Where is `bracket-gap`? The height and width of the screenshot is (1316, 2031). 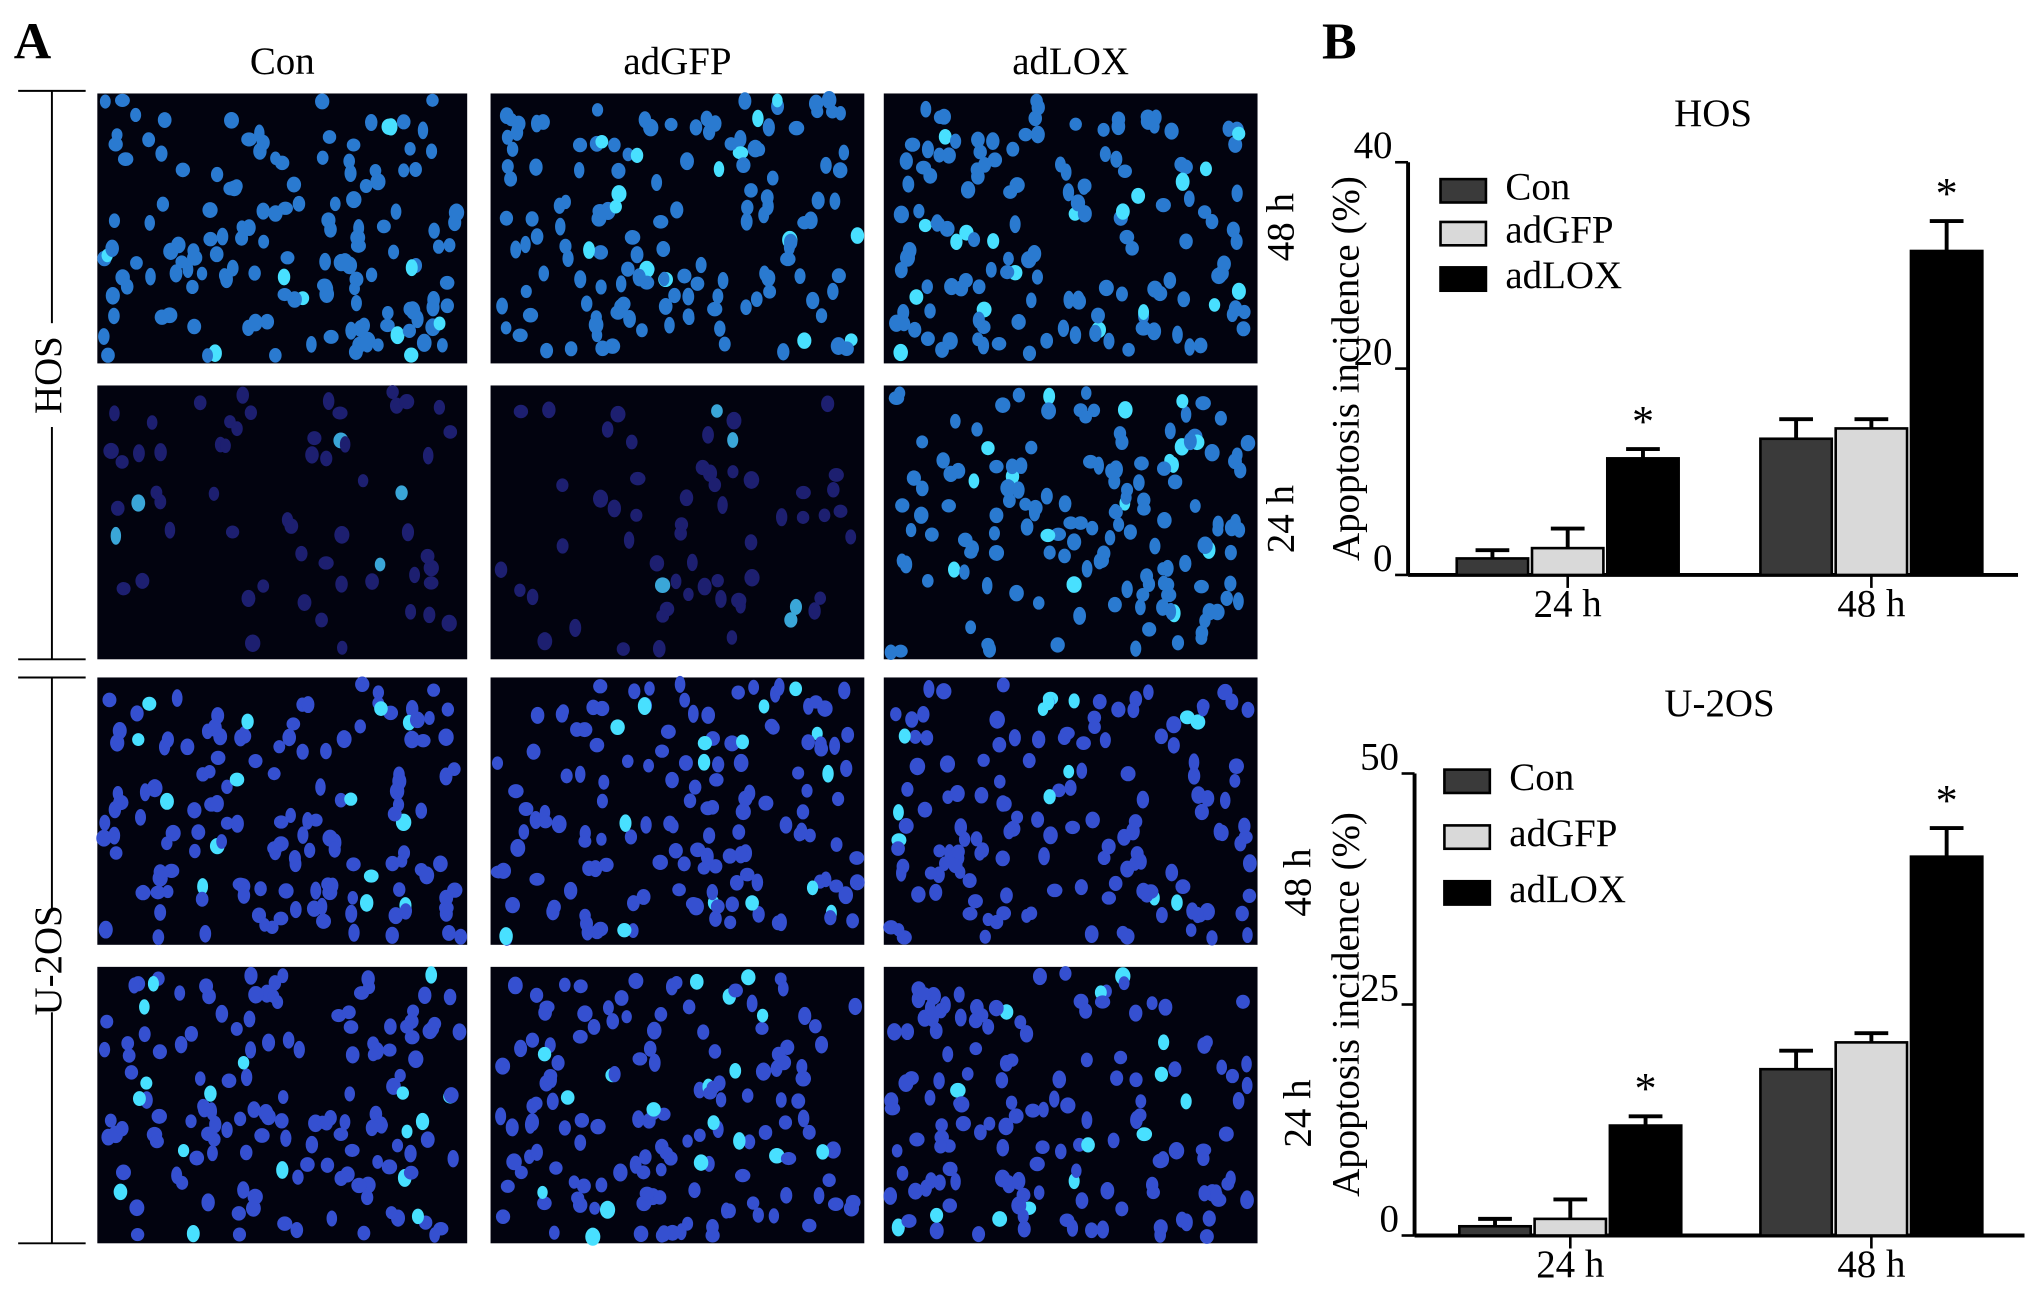
bracket-gap is located at coordinates (52, 375).